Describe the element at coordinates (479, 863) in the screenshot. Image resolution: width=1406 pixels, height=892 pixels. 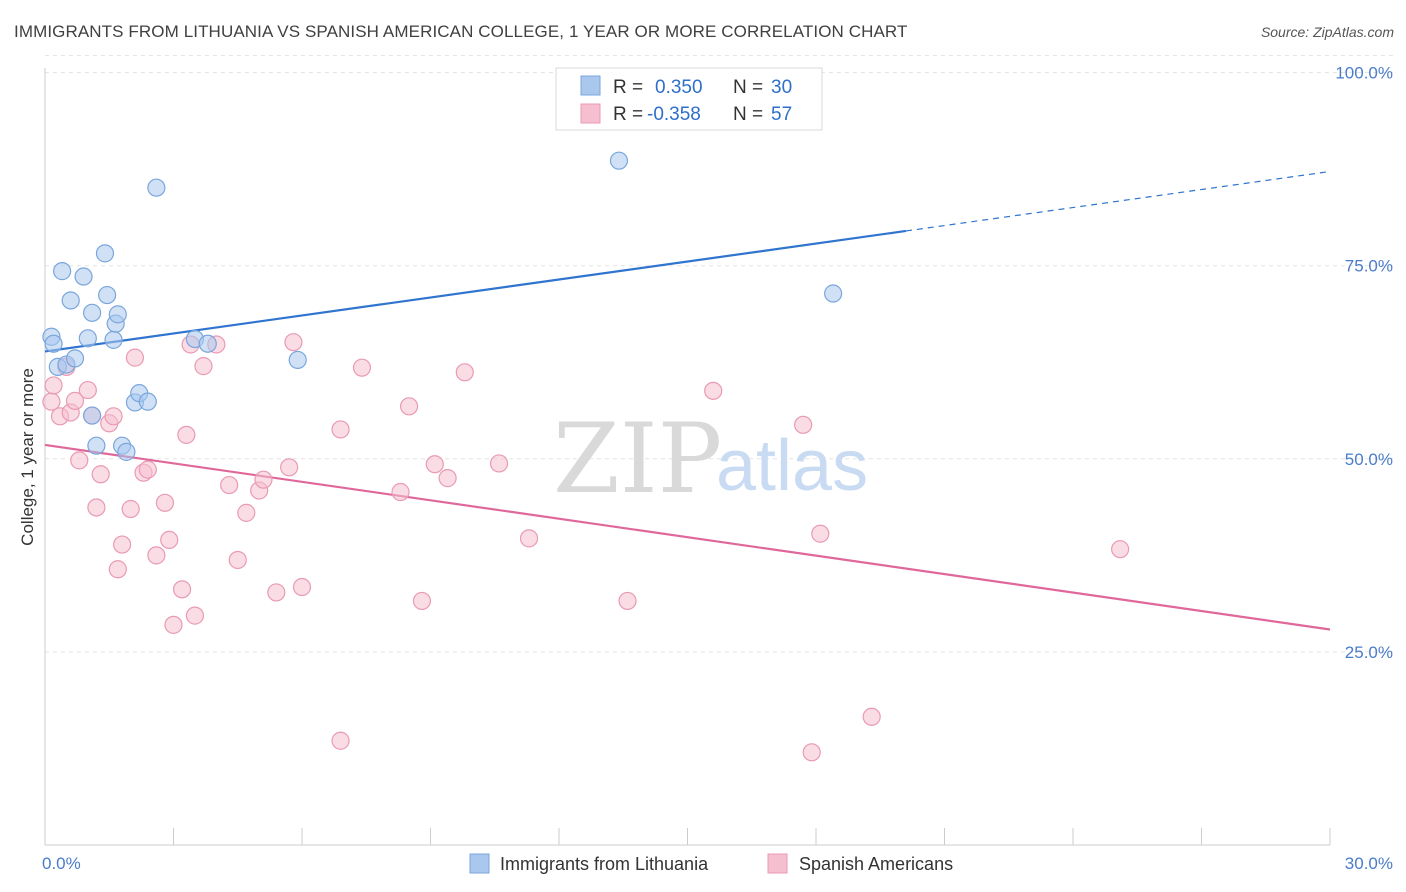
I see `bottom-legend-swatch-blue` at that location.